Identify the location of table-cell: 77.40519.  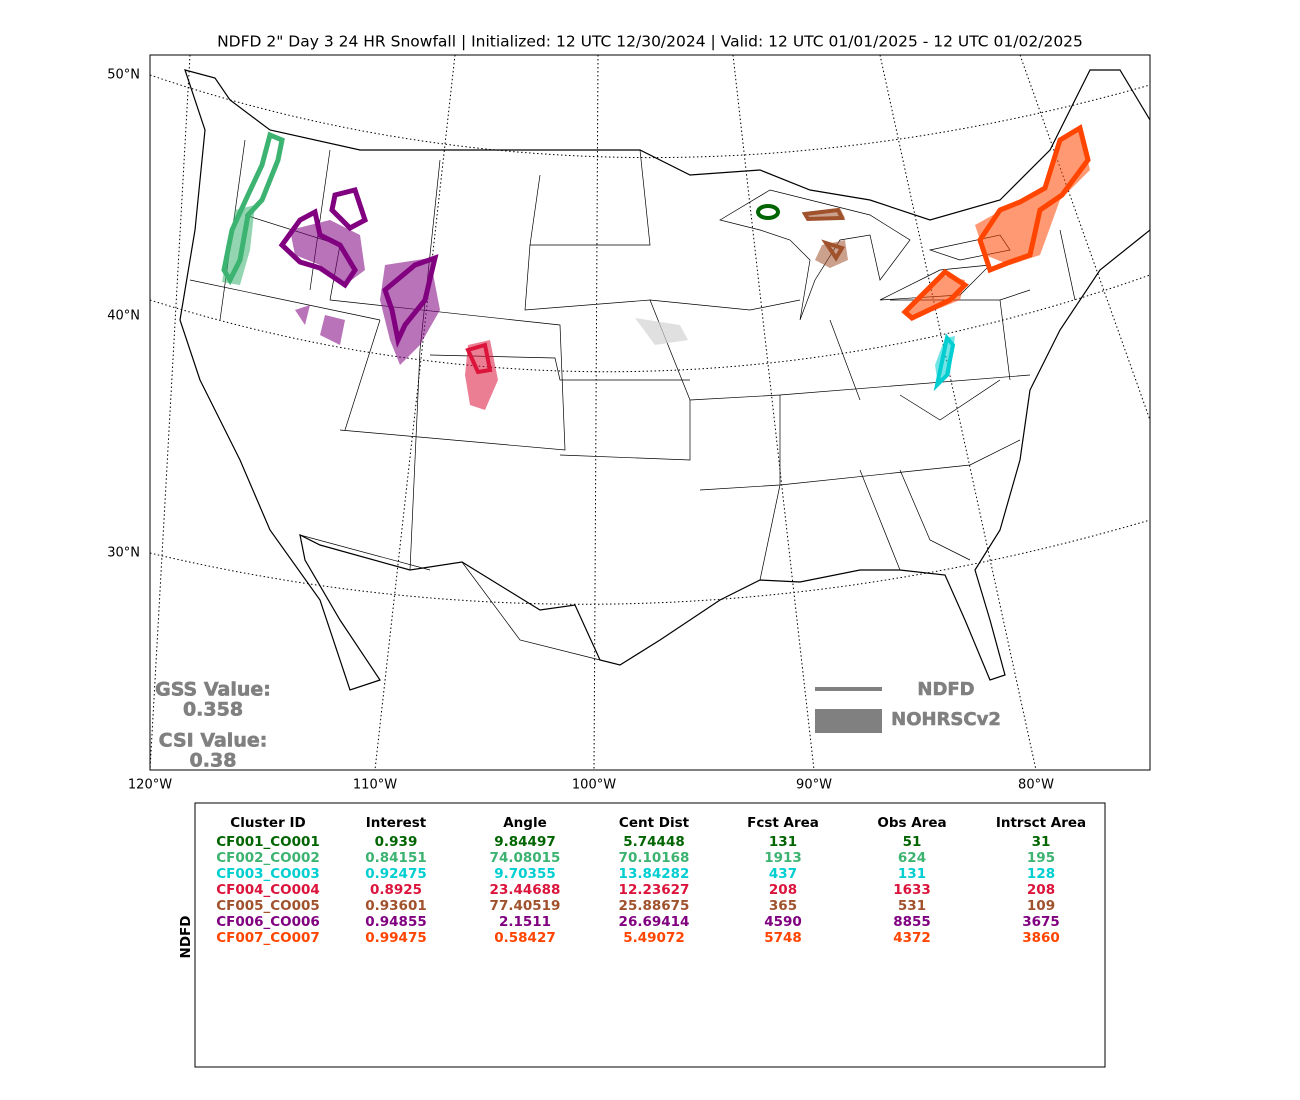
(525, 906).